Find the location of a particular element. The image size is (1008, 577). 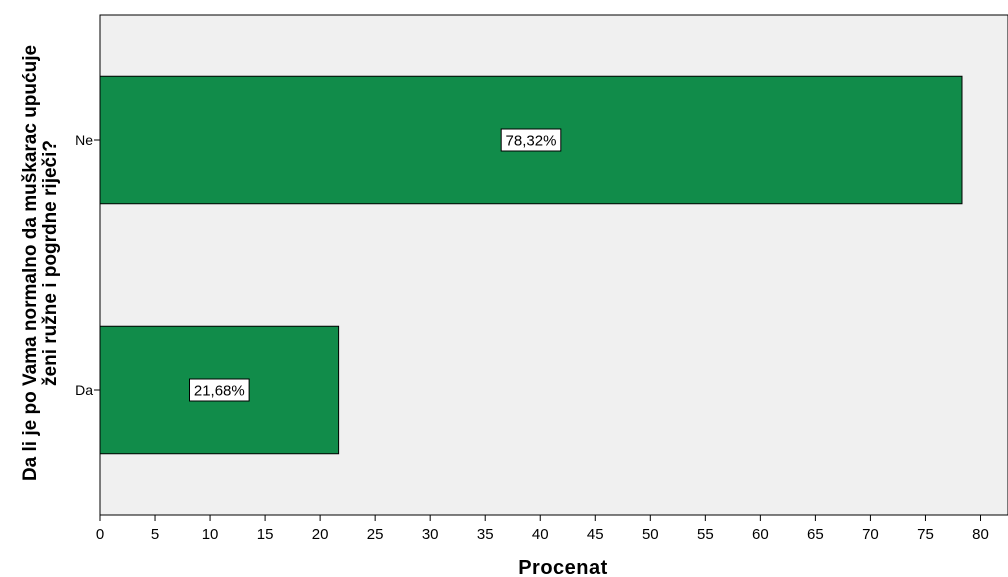

x-tick-label-20: 20 is located at coordinates (320, 534).